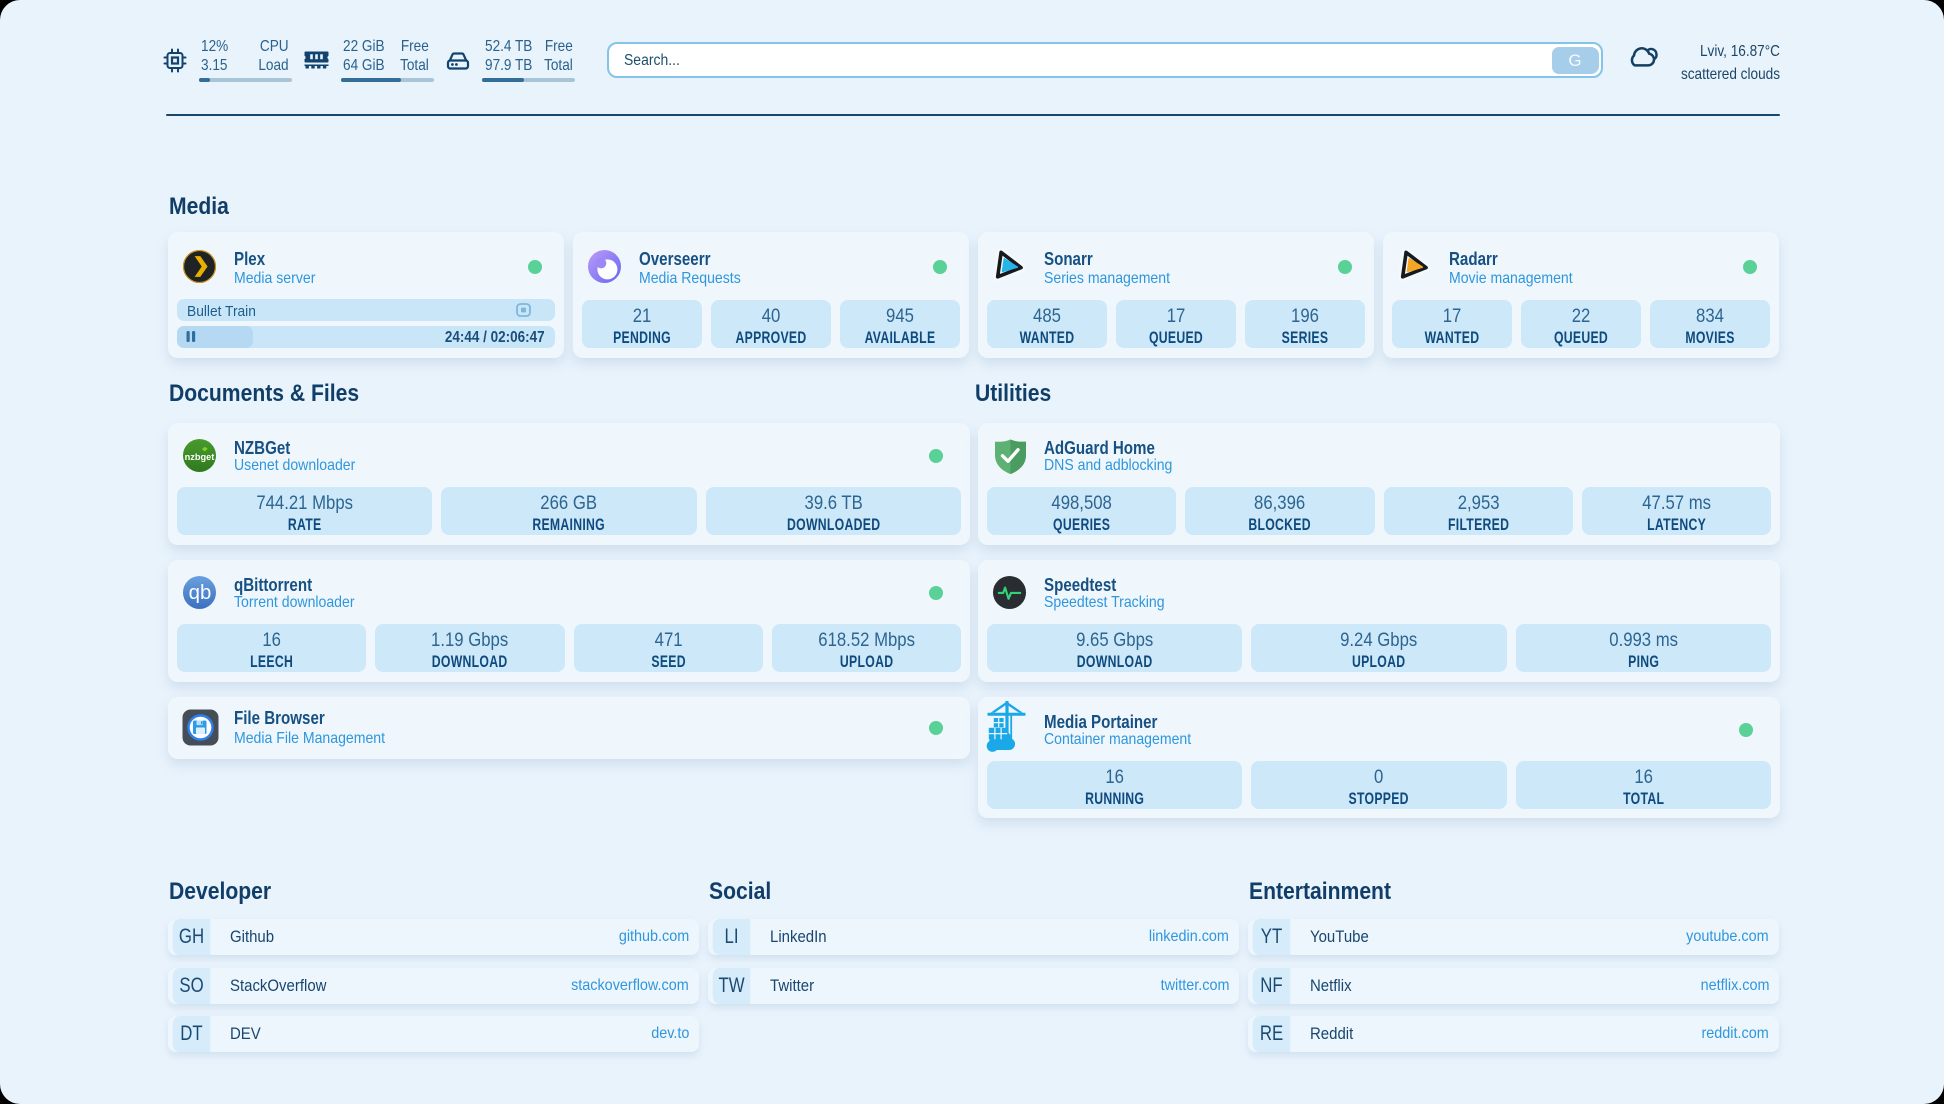 The height and width of the screenshot is (1104, 1944). What do you see at coordinates (200, 593) in the screenshot?
I see `svg-text: qb` at bounding box center [200, 593].